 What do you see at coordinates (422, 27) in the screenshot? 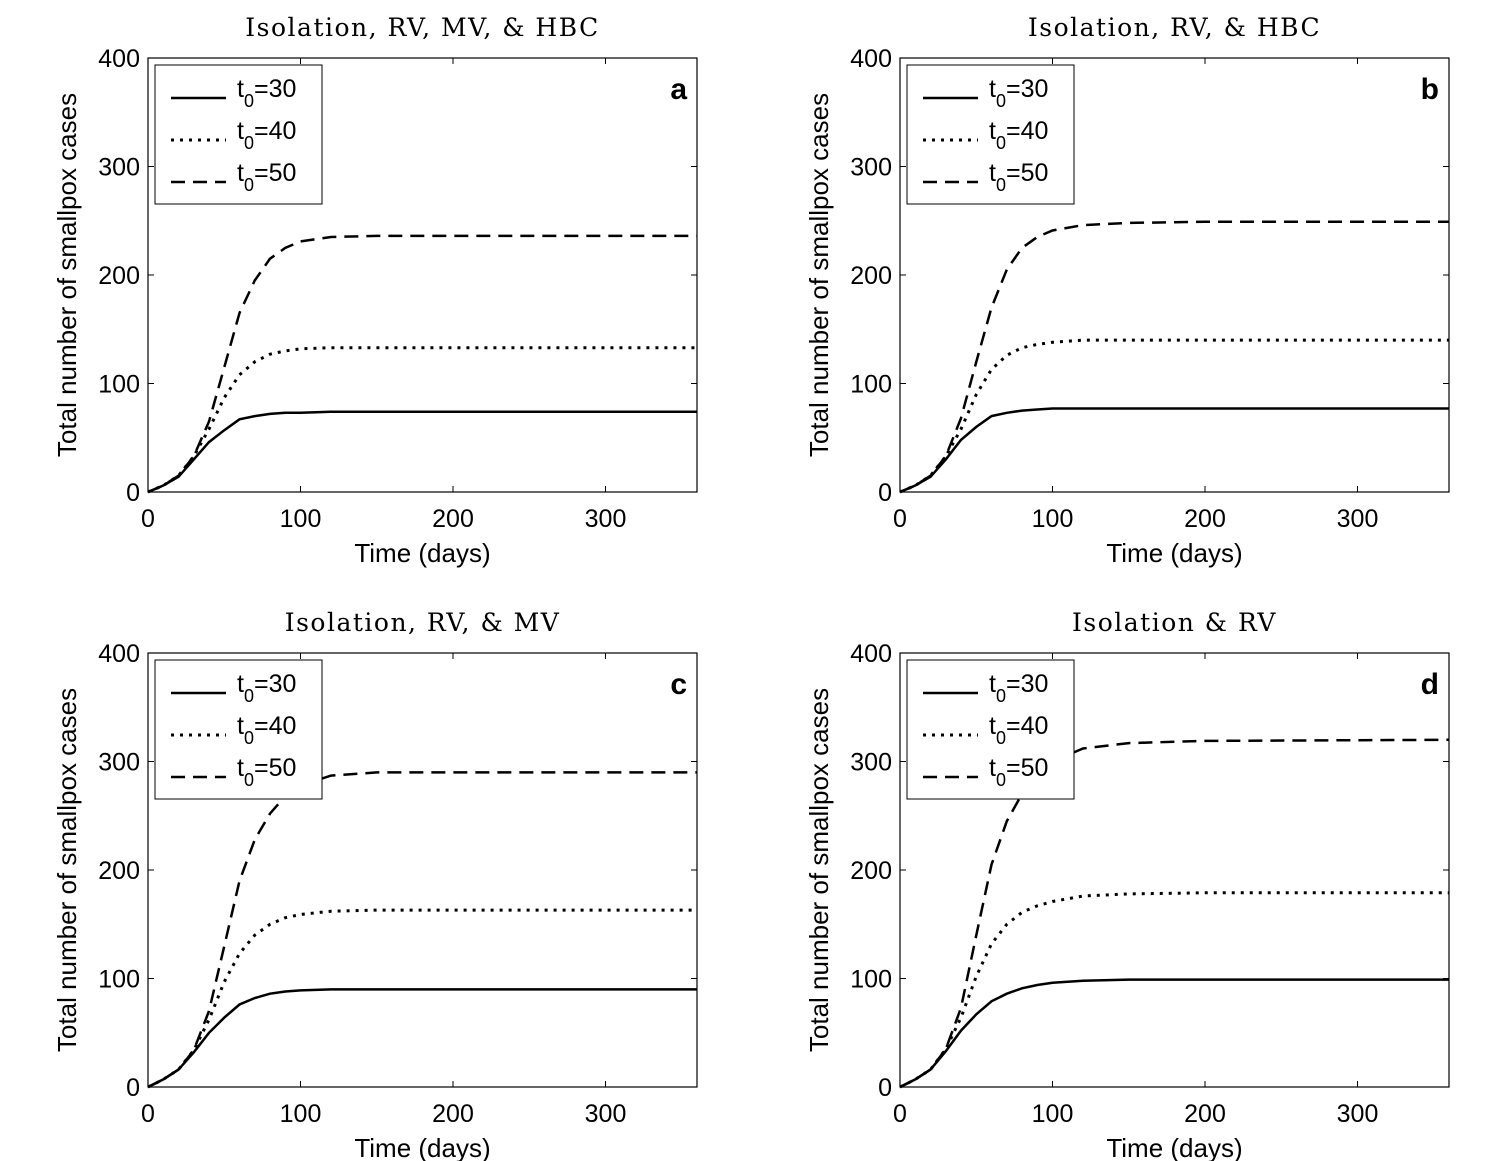
I see `panel-title: Isolation, RV, MV, & HBC` at bounding box center [422, 27].